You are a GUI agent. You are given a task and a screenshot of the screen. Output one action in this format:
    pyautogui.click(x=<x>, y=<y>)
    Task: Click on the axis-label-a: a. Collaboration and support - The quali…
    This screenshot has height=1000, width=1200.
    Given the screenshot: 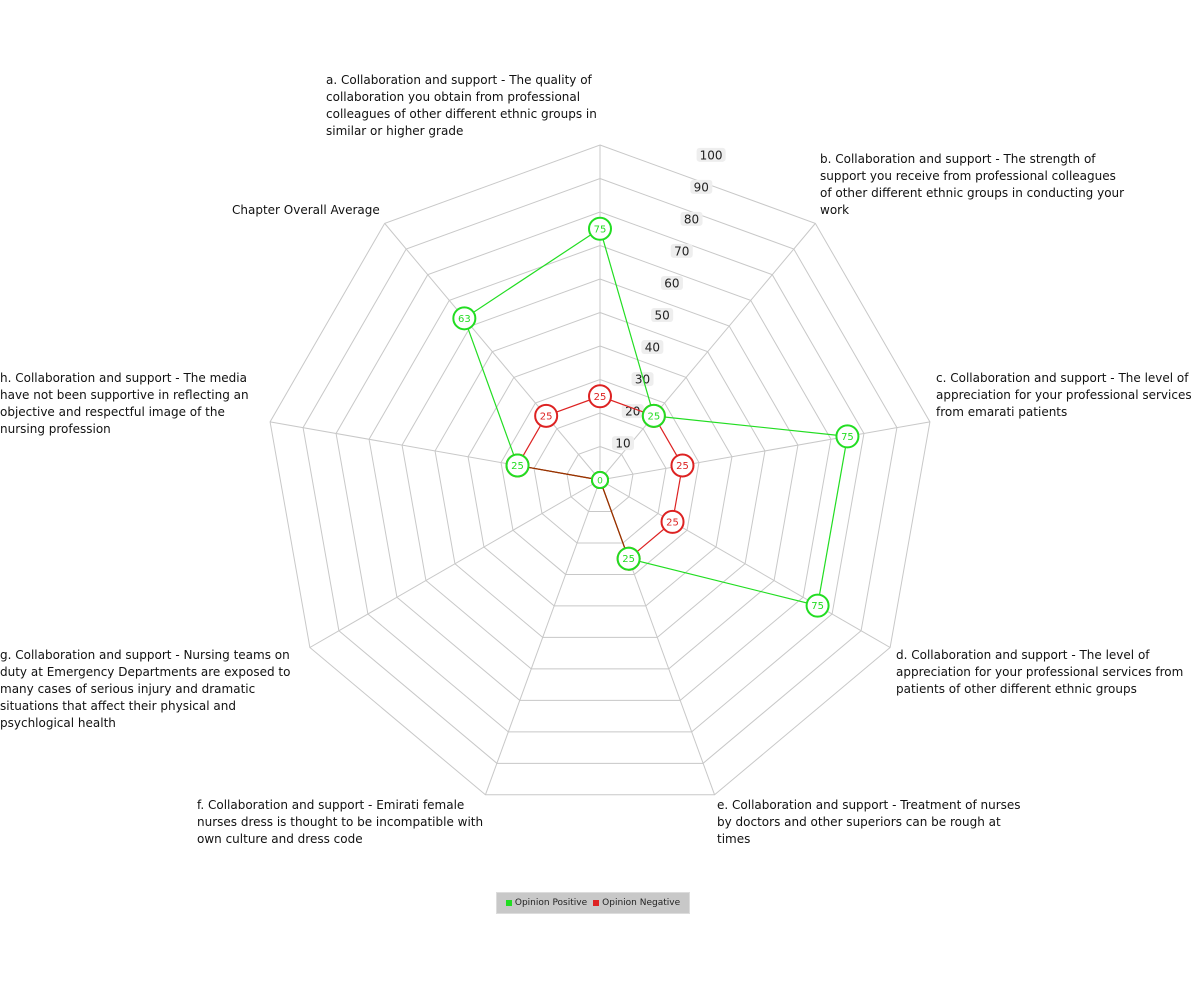 What is the action you would take?
    pyautogui.click(x=461, y=105)
    